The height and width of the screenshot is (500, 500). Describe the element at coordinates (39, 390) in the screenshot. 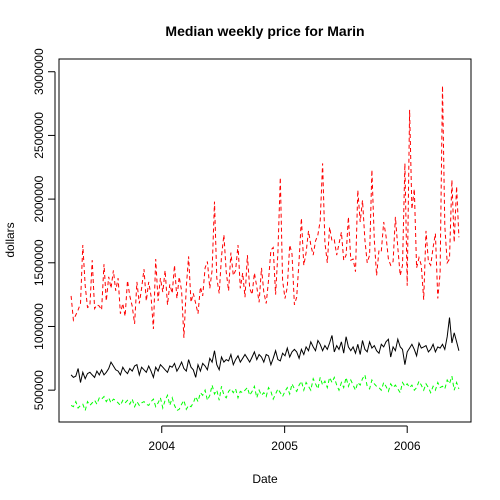

I see `y-tick-label: 500000` at that location.